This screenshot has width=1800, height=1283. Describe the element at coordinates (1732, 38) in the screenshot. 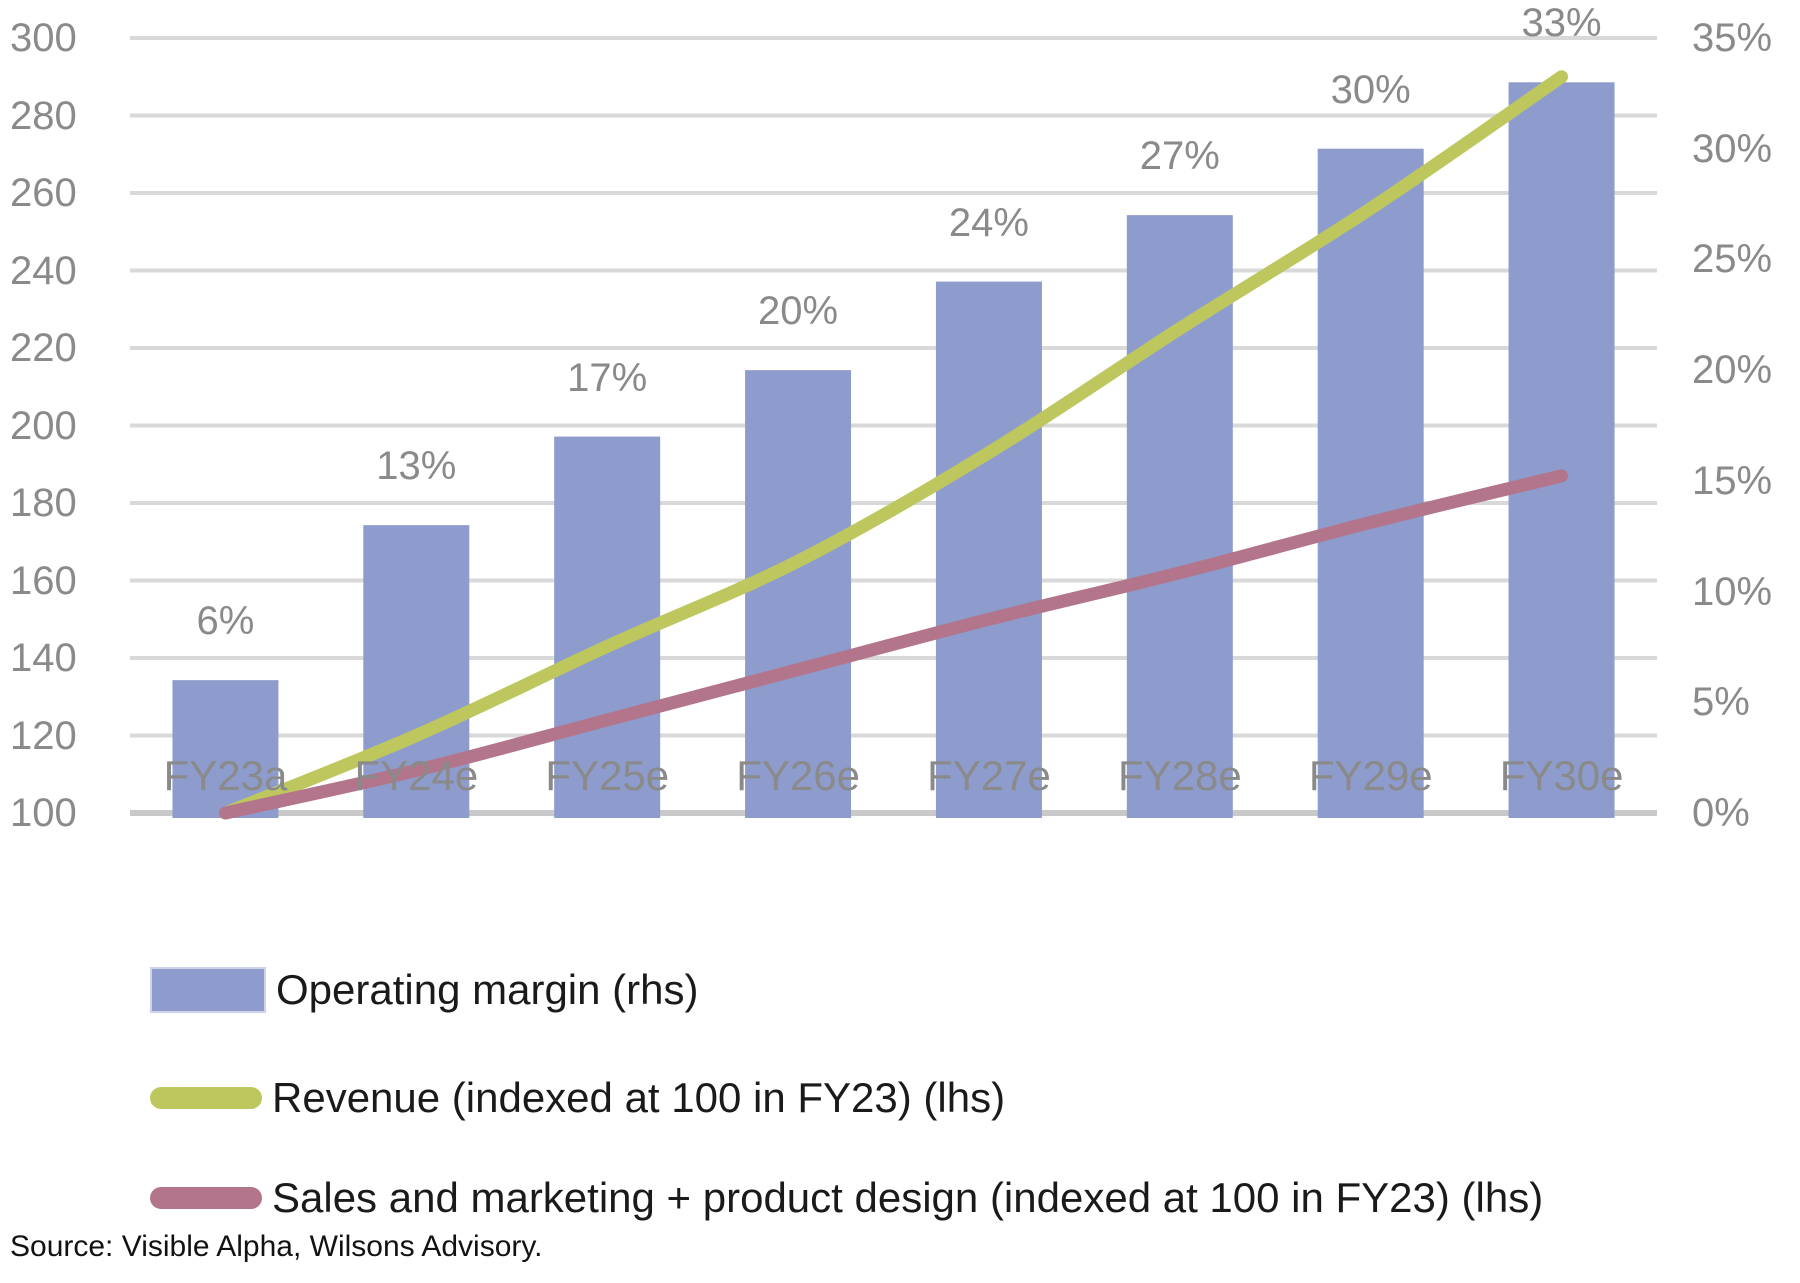

I see `right-axis-tick: 35%` at that location.